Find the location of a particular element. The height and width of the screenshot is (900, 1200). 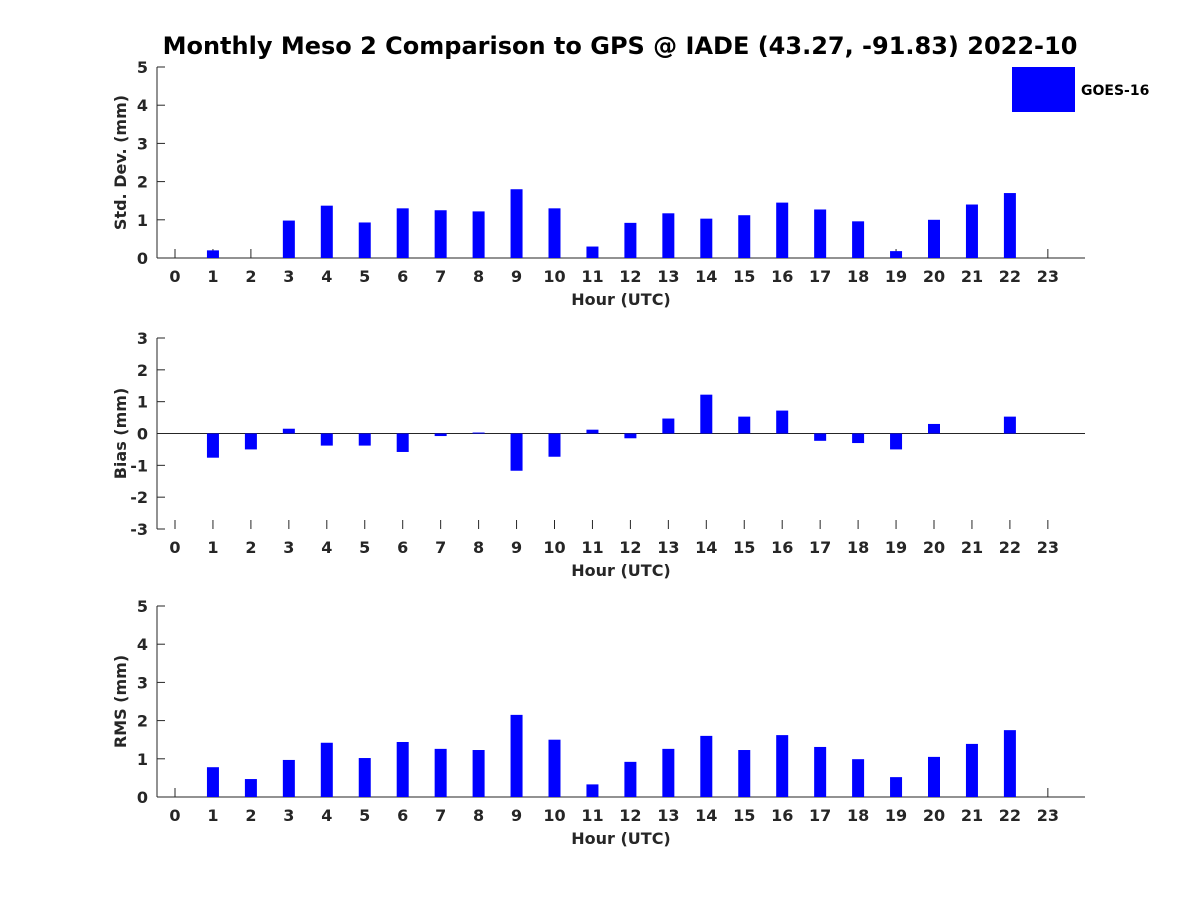

legend: GOES-16 is located at coordinates (1080, 89).